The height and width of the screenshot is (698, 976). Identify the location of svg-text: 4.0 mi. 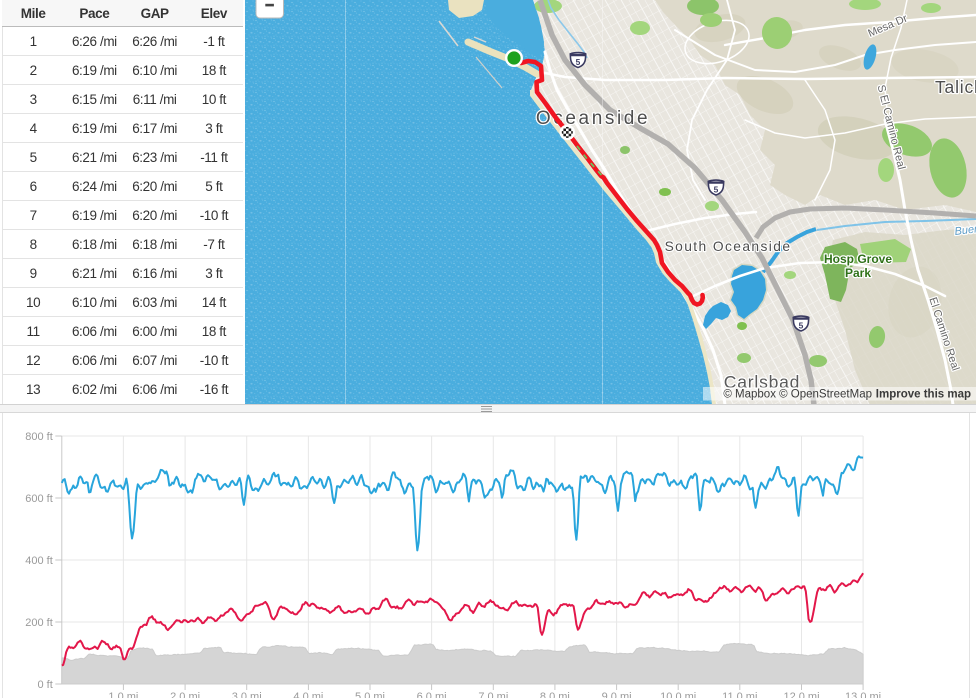
(308, 694).